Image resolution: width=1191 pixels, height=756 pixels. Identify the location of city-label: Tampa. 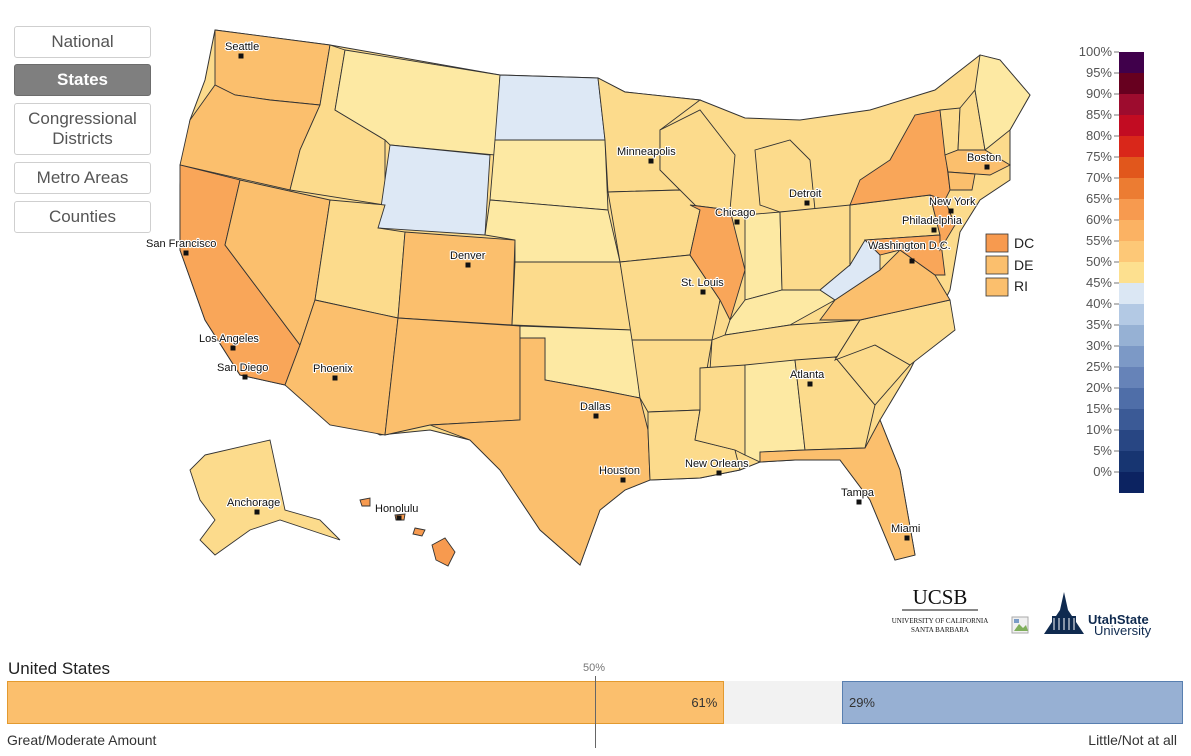
(858, 493).